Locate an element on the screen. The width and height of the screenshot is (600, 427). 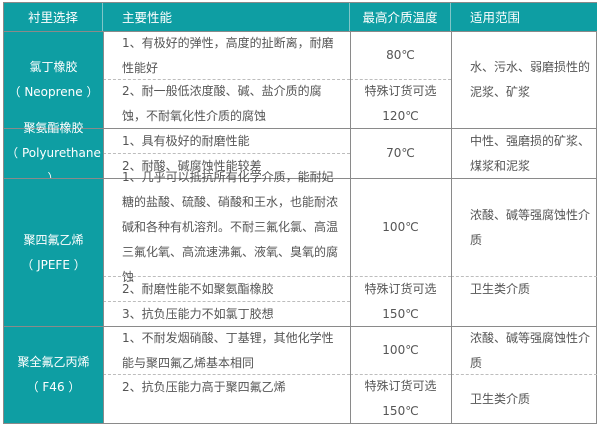
temp-value: 80℃ is located at coordinates (400, 55).